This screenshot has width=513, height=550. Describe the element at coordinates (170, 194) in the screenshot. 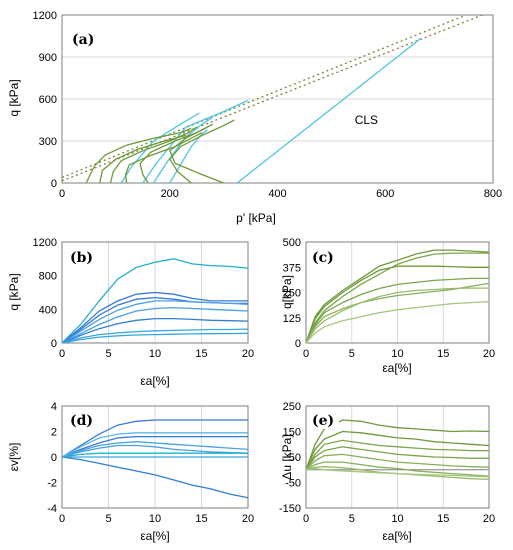

I see `x-tick-label: 200` at that location.